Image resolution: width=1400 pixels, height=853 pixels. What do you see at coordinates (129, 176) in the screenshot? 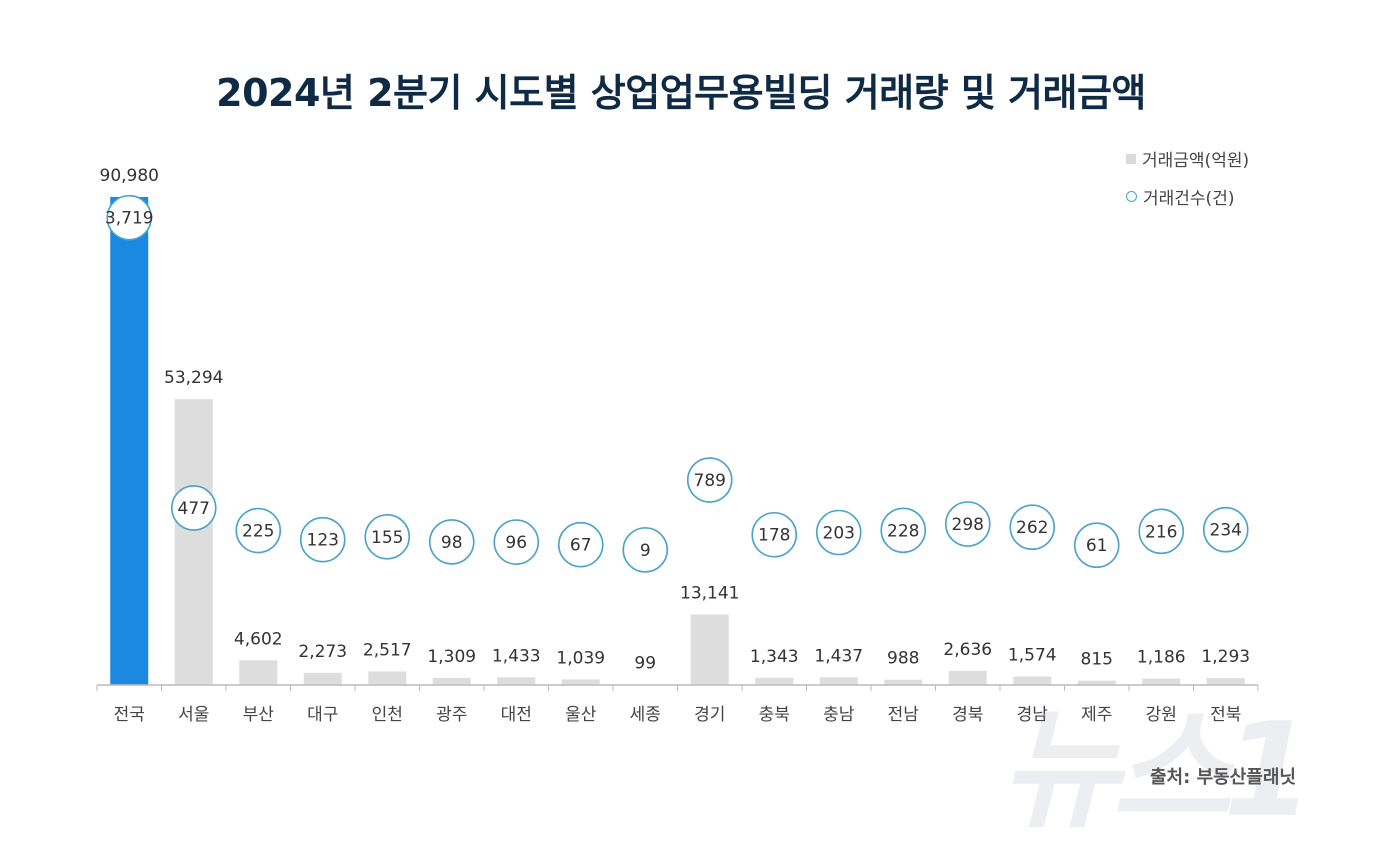
I see `bar-value-label: 90,980` at bounding box center [129, 176].